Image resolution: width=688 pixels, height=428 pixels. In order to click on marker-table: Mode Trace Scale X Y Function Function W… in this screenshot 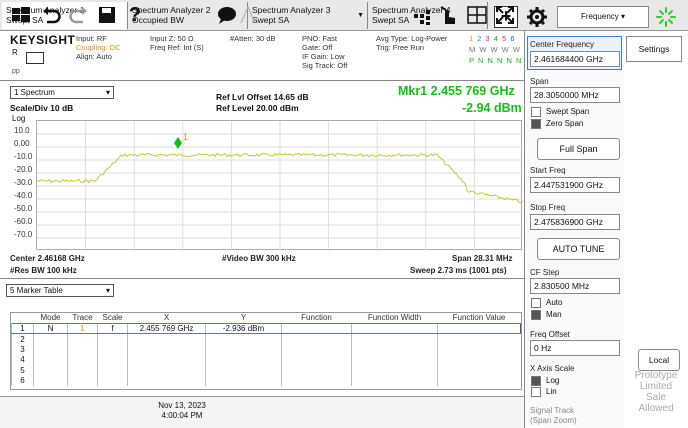, I will do `click(266, 351)`.